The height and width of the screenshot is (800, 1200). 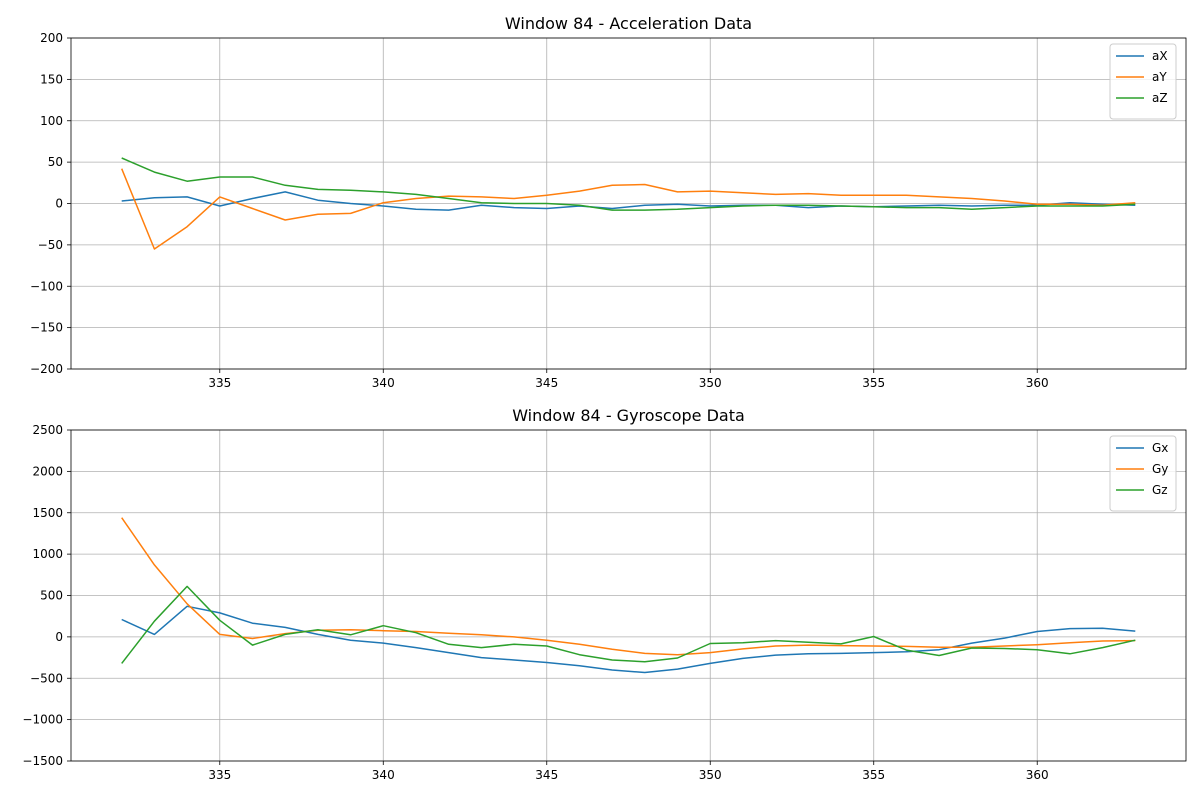 What do you see at coordinates (42, 720) in the screenshot?
I see `gyroscope-y-tick-label: −1000` at bounding box center [42, 720].